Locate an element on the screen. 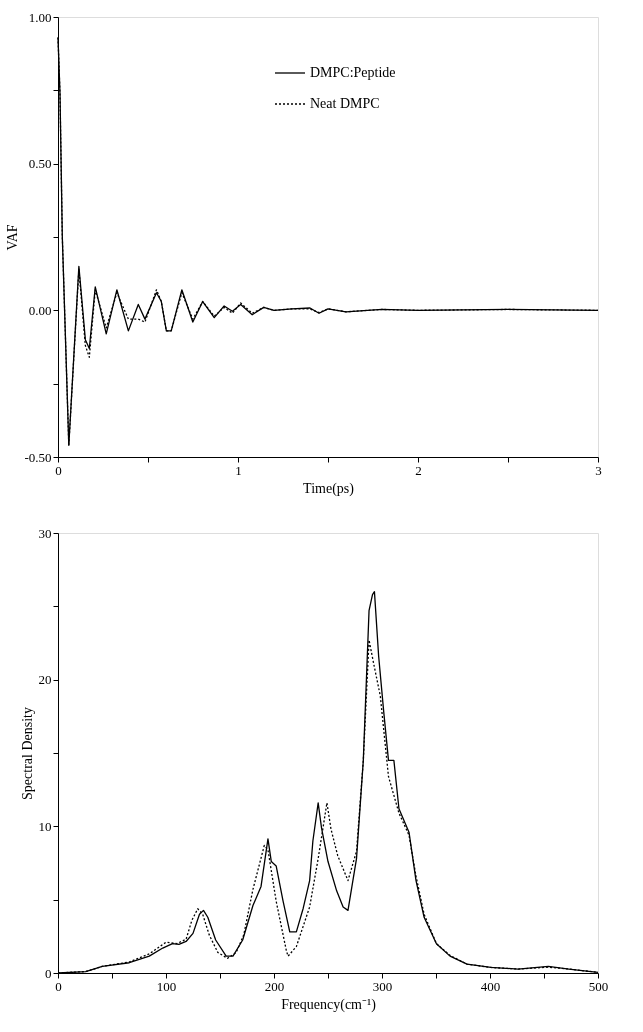  x-tick-label: 2 is located at coordinates (418, 470).